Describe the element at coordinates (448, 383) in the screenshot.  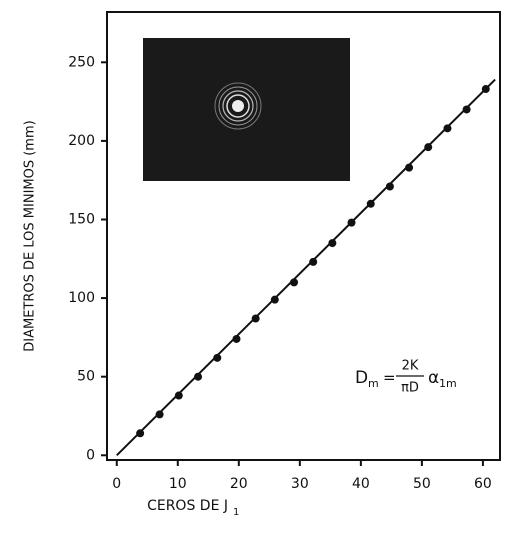
I see `eq-rhs-sub: 1m` at that location.